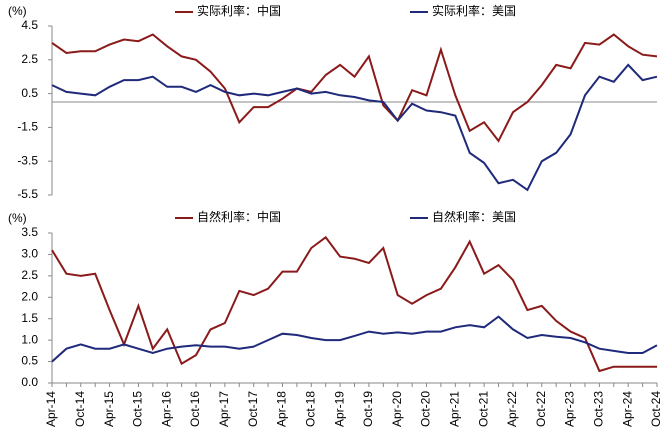  Describe the element at coordinates (51, 409) in the screenshot. I see `x-tick-label: Apr-14` at that location.